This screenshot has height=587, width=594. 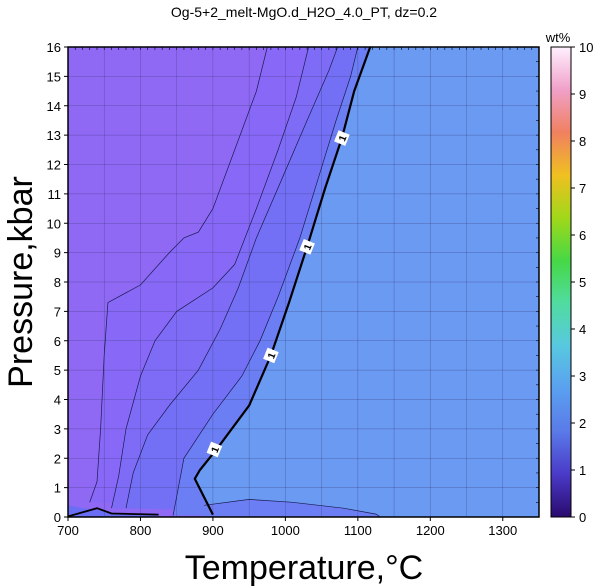 What do you see at coordinates (57, 253) in the screenshot?
I see `y-tick-label-9: 9` at bounding box center [57, 253].